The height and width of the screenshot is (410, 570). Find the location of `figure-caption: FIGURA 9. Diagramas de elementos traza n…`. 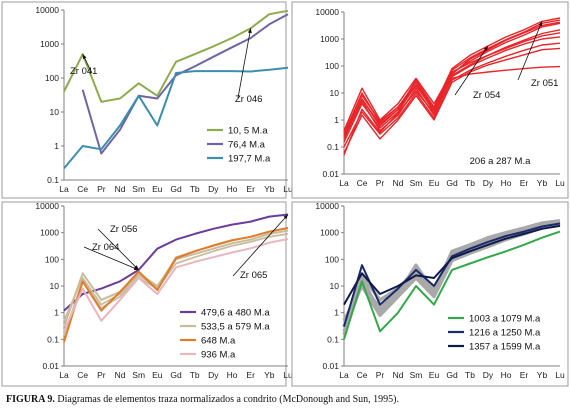

figure-caption: FIGURA 9. Diagramas de elementos traza n… is located at coordinates (286, 399).